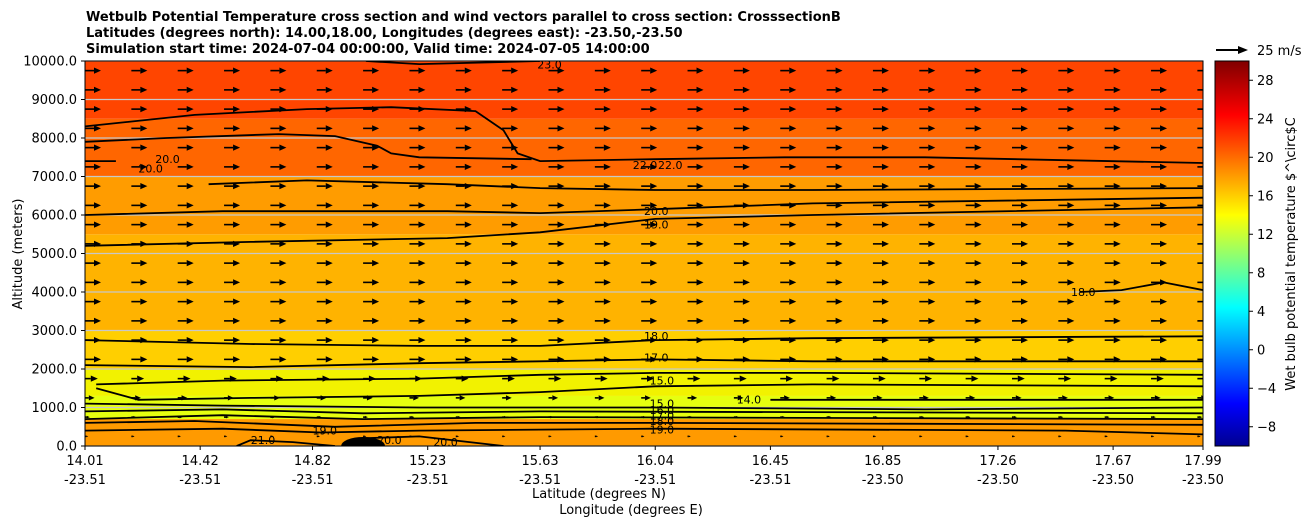  Describe the element at coordinates (312, 461) in the screenshot. I see `x-tick-label-lat: 14.82` at that location.